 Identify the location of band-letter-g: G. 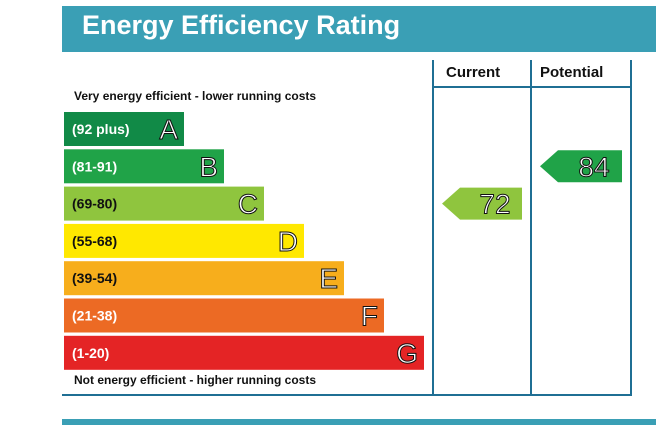
(407, 353).